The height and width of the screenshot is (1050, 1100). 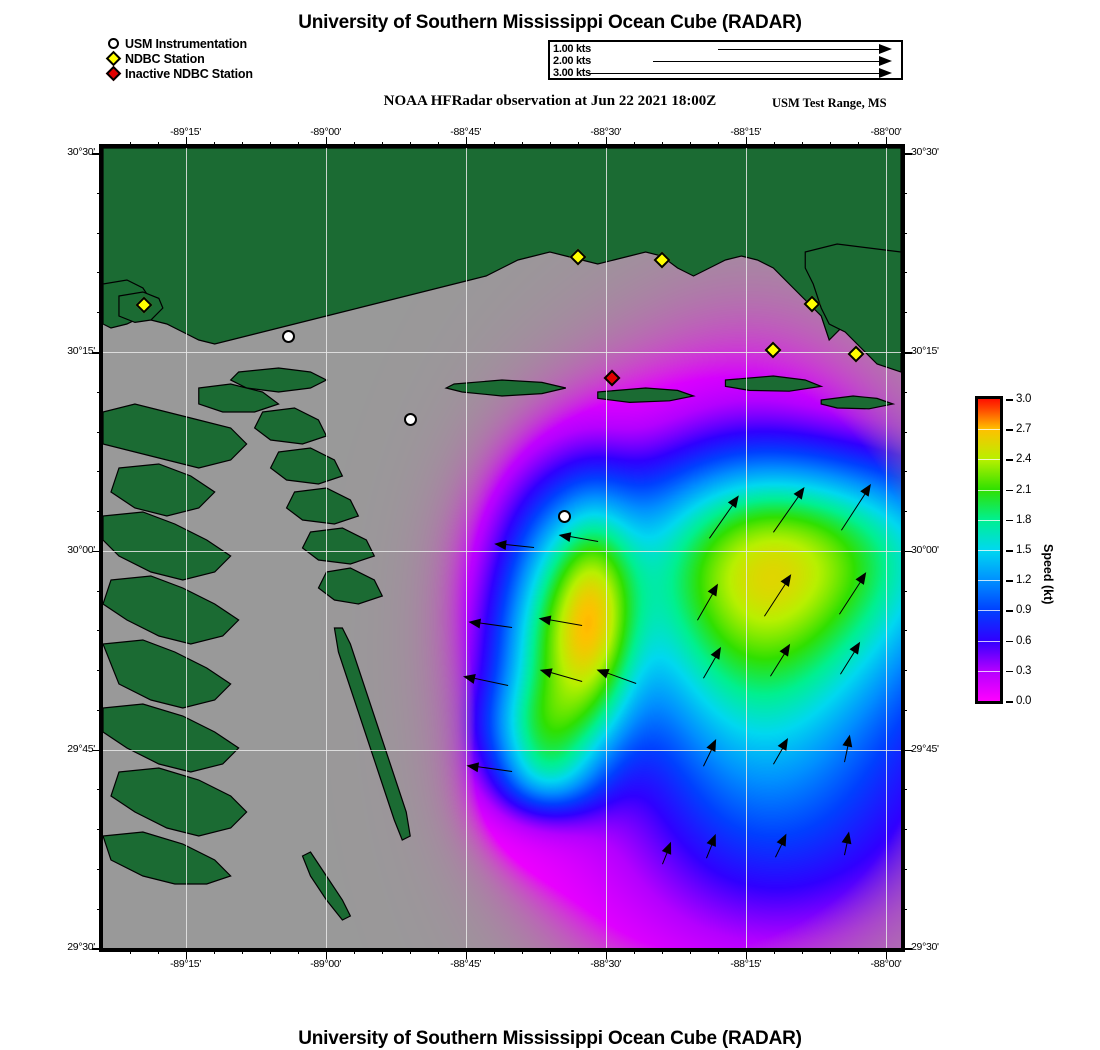 What do you see at coordinates (612, 378) in the screenshot?
I see `ndbc-inactive-station-marker` at bounding box center [612, 378].